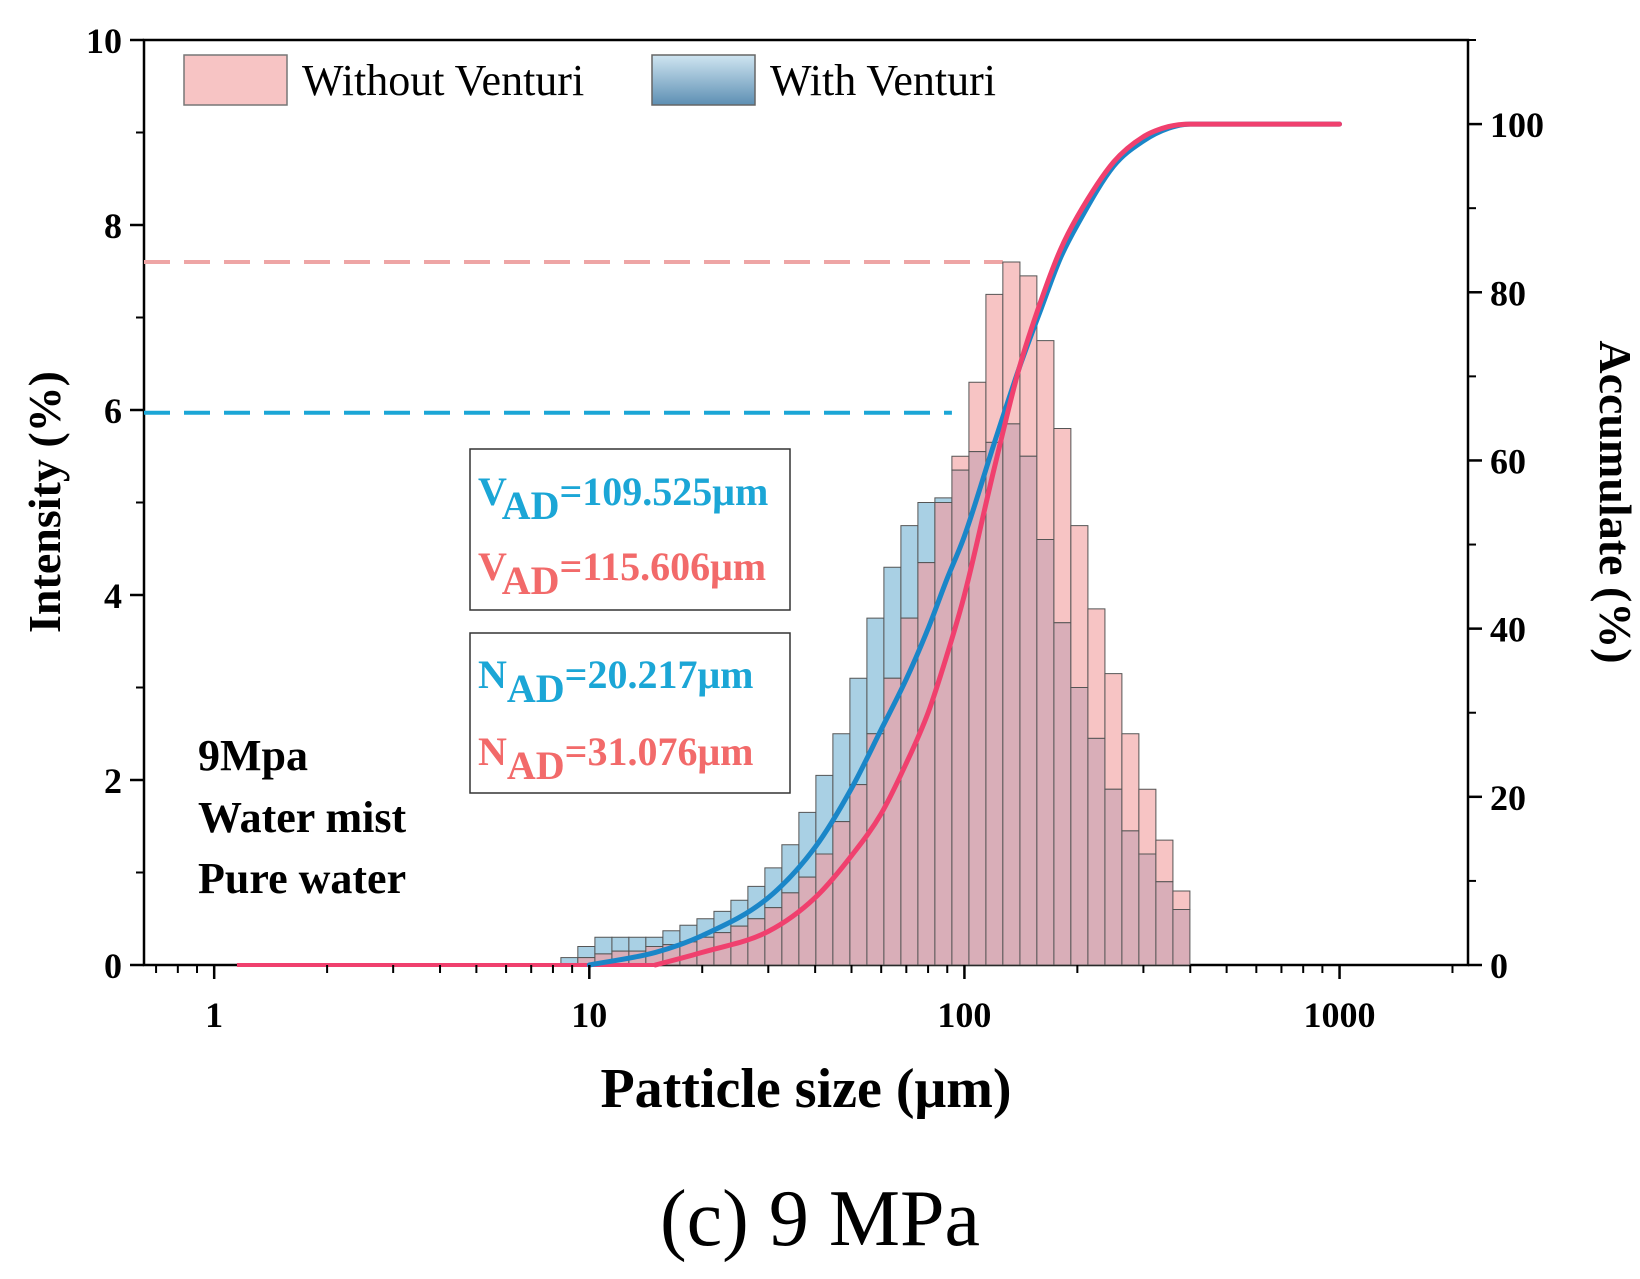 Image resolution: width=1640 pixels, height=1279 pixels. I want to click on vad-without-sub: AD, so click(531, 580).